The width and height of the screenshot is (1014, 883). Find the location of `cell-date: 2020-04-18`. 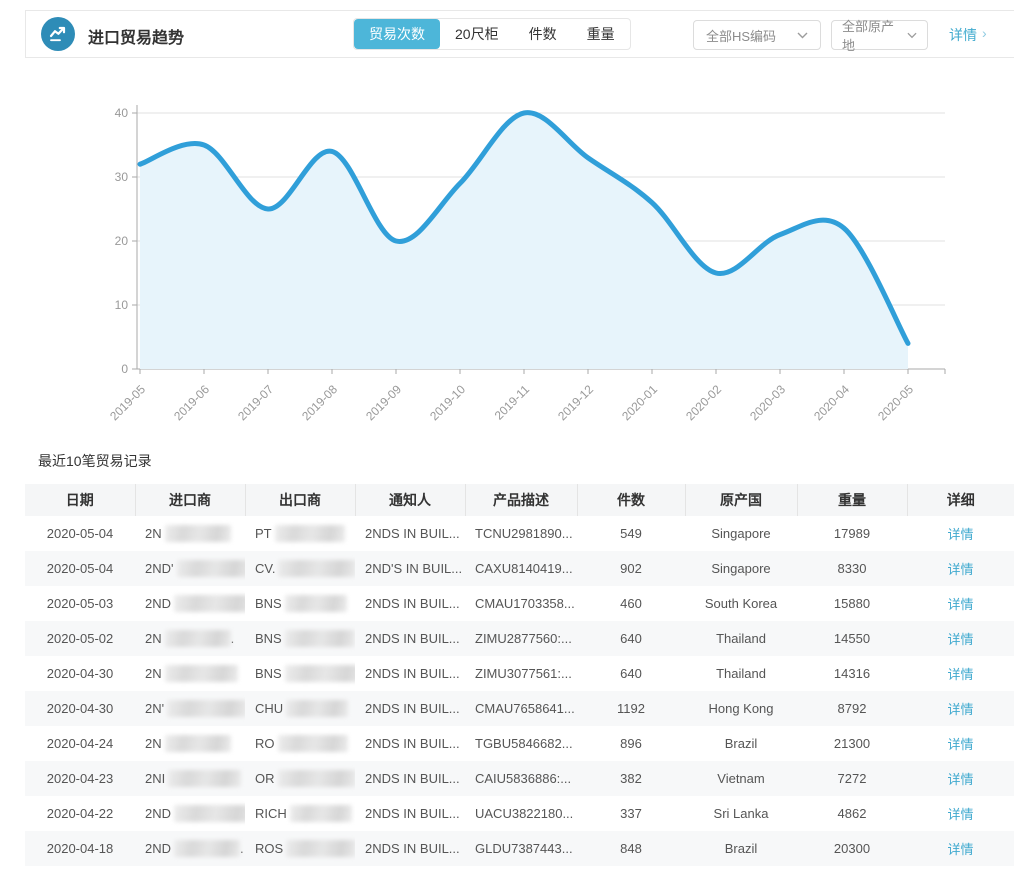

cell-date: 2020-04-18 is located at coordinates (80, 848).